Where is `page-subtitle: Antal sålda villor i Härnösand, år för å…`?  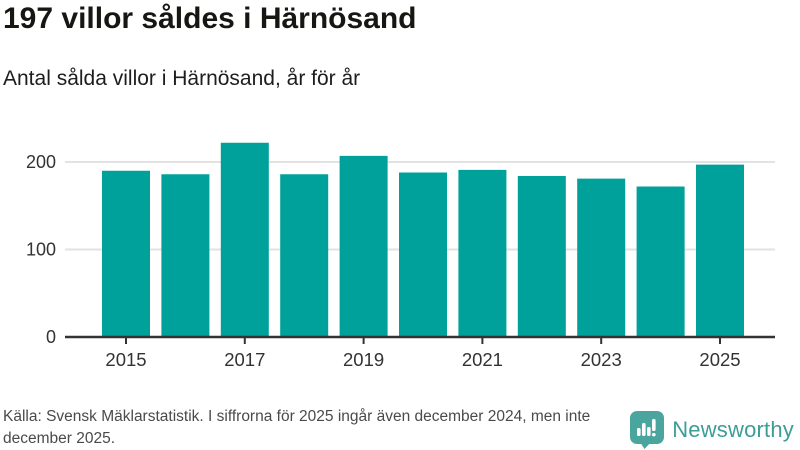
page-subtitle: Antal sålda villor i Härnösand, år för å… is located at coordinates (182, 78).